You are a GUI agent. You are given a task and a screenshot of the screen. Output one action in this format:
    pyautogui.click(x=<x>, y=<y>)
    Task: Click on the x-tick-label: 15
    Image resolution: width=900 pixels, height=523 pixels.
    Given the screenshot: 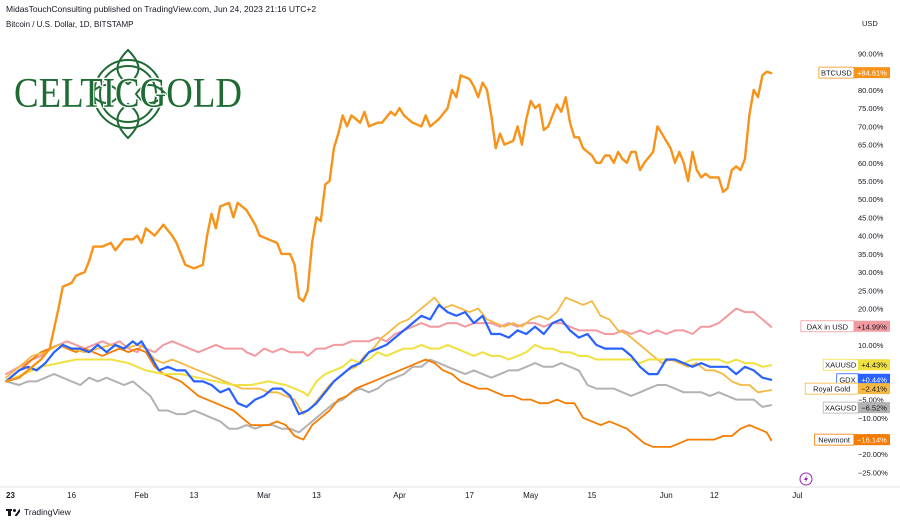 What is the action you would take?
    pyautogui.click(x=591, y=495)
    